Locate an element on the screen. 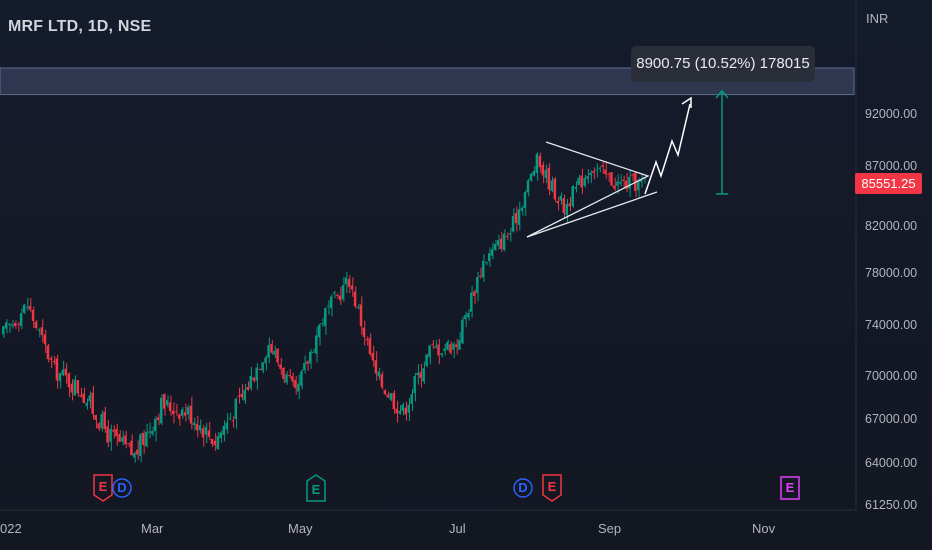  y-tick-label: 64000.00 is located at coordinates (891, 463).